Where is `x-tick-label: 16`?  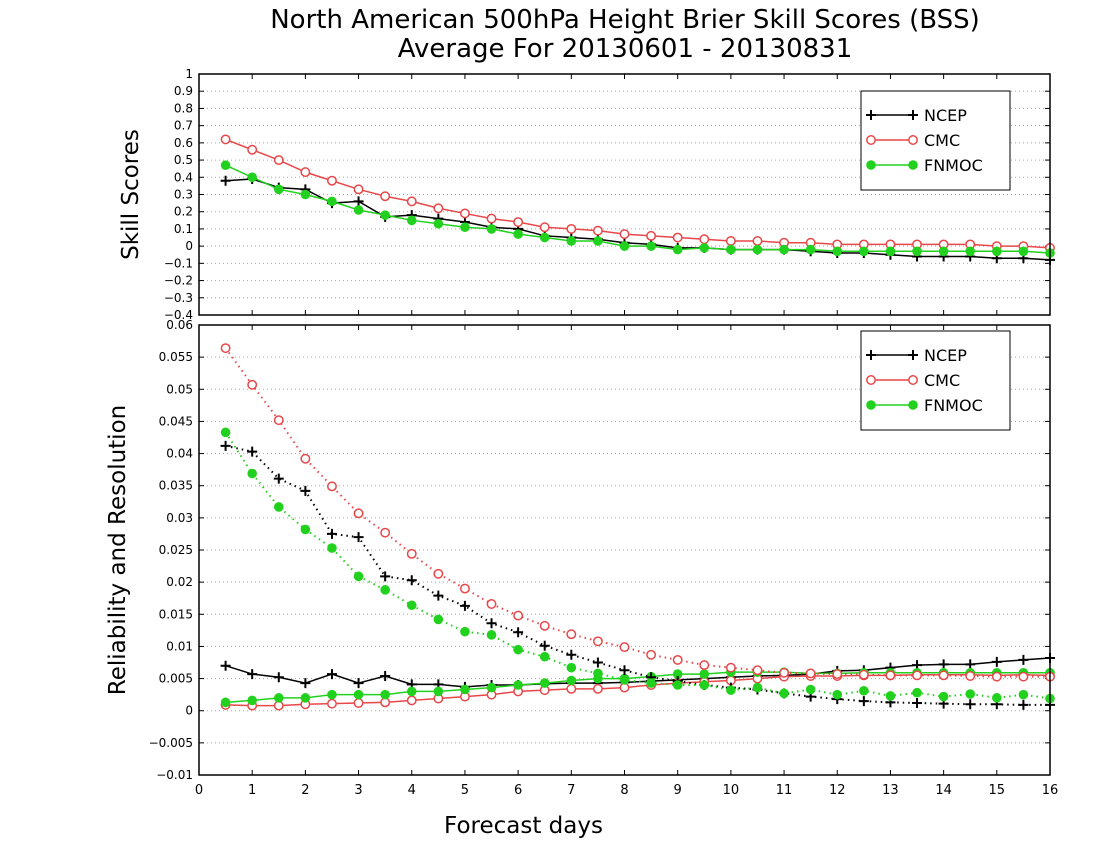
x-tick-label: 16 is located at coordinates (1050, 790).